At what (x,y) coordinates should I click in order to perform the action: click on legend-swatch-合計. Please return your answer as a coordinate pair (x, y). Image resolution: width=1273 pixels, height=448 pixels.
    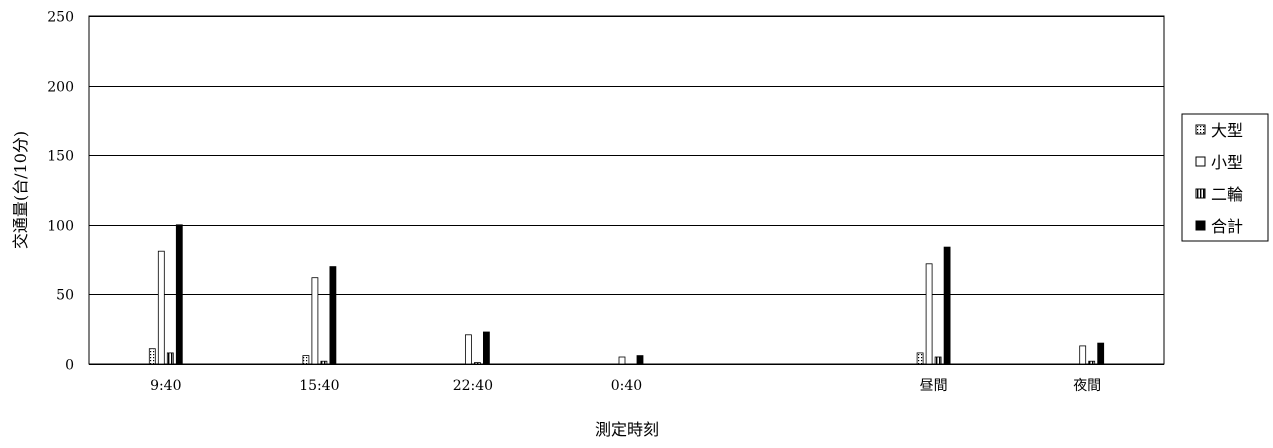
    Looking at the image, I should click on (1200, 225).